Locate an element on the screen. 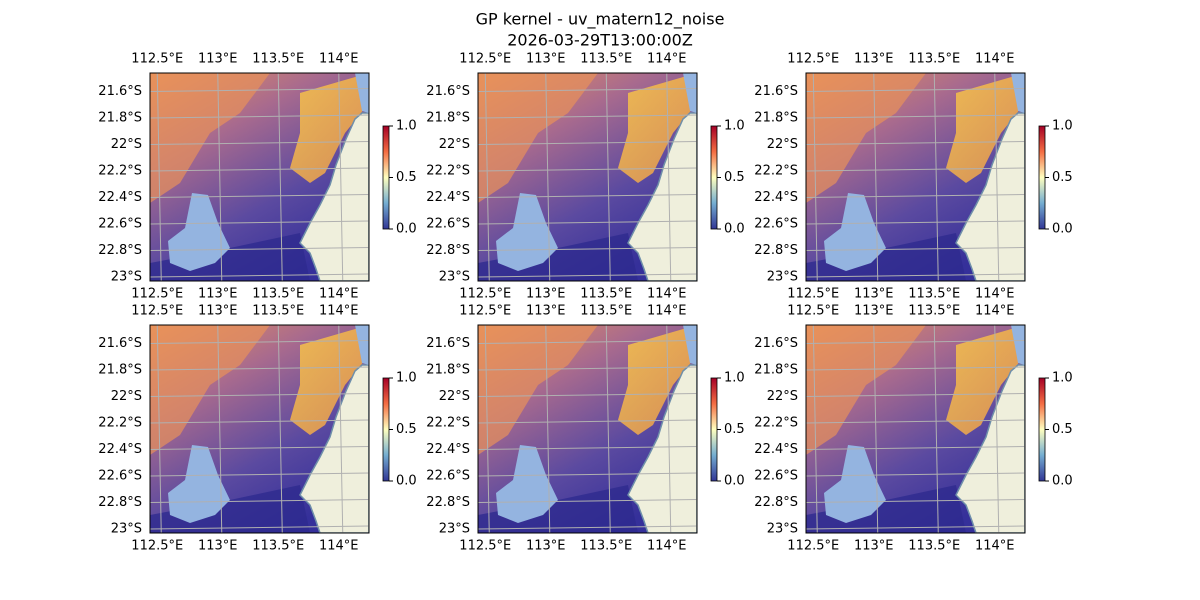 This screenshot has height=600, width=1200. map-layer is located at coordinates (915, 429).